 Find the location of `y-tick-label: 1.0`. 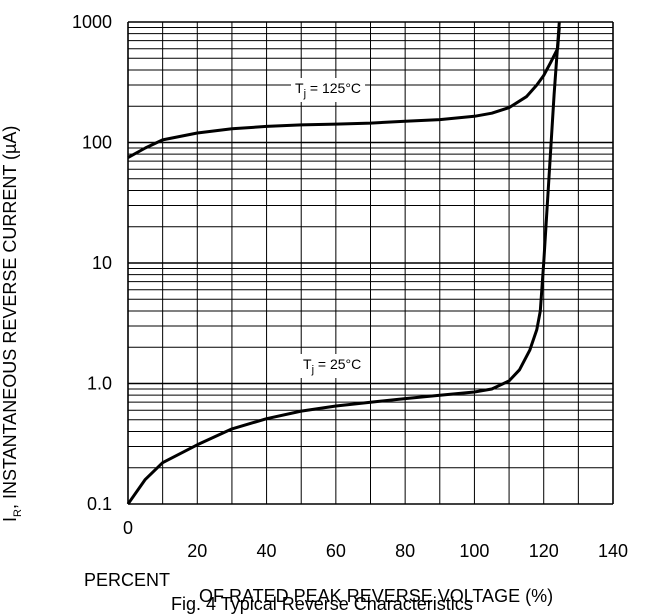

y-tick-label: 1.0 is located at coordinates (99, 384).